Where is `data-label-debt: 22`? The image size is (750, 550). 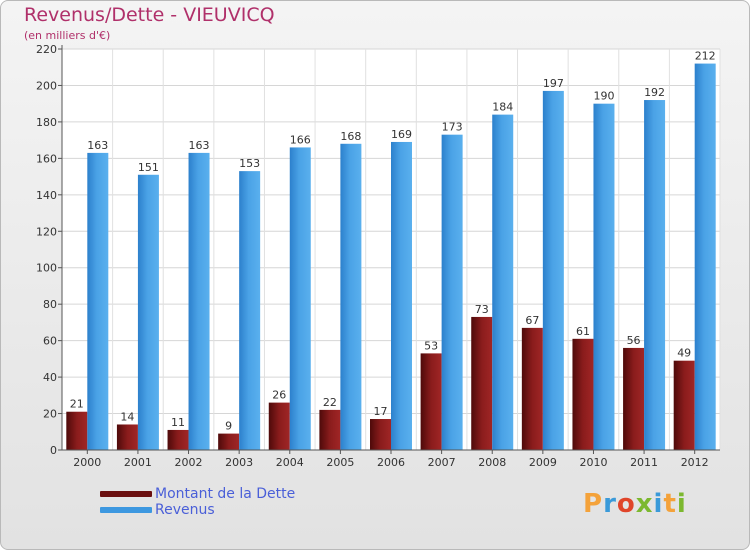
data-label-debt: 22 is located at coordinates (330, 402).